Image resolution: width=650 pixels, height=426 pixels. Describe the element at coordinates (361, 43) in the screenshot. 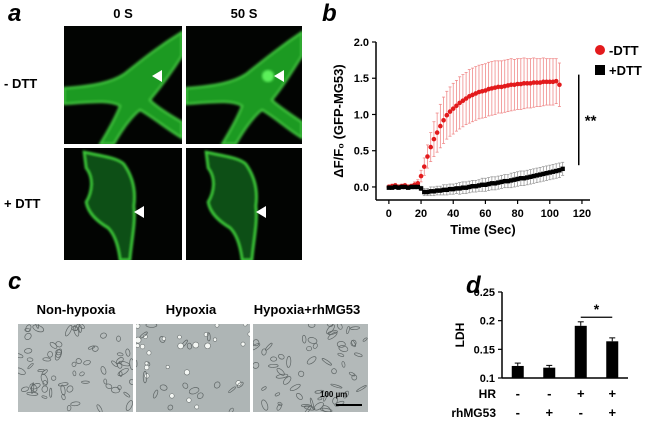

I see `y-tick-label: 2.0` at that location.